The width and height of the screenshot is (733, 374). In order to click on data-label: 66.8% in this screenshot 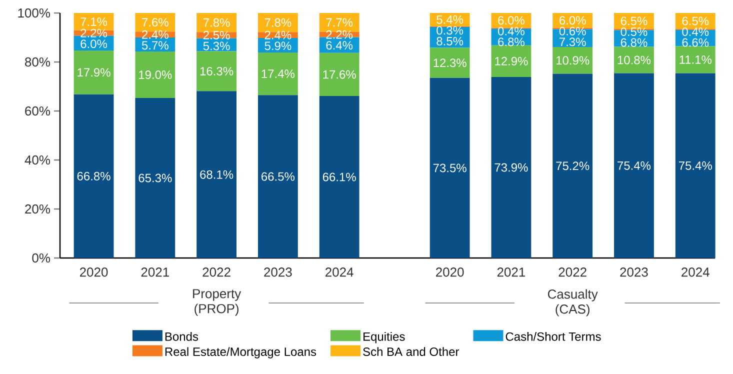, I will do `click(93, 176)`.